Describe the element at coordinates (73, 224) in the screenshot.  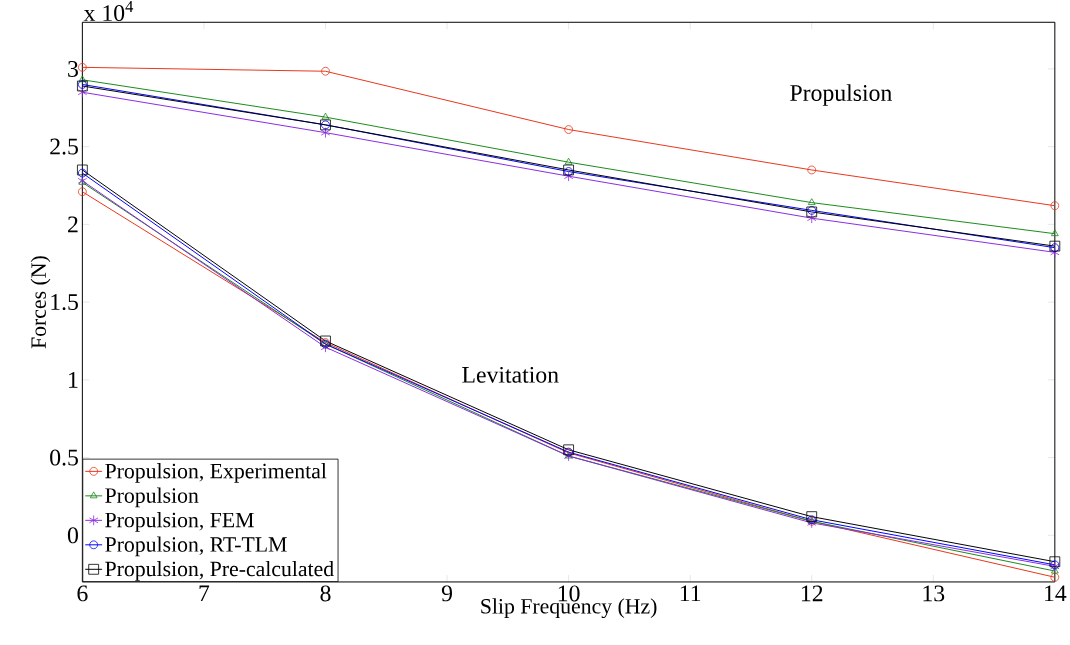
I see `y-tick-label: 2` at that location.